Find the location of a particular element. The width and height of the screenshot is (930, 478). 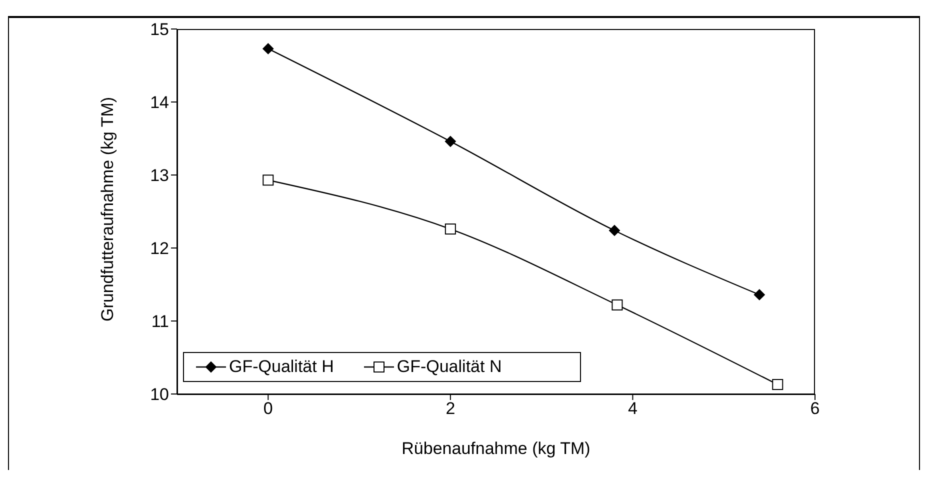

x-tick-label: 4 is located at coordinates (633, 408).